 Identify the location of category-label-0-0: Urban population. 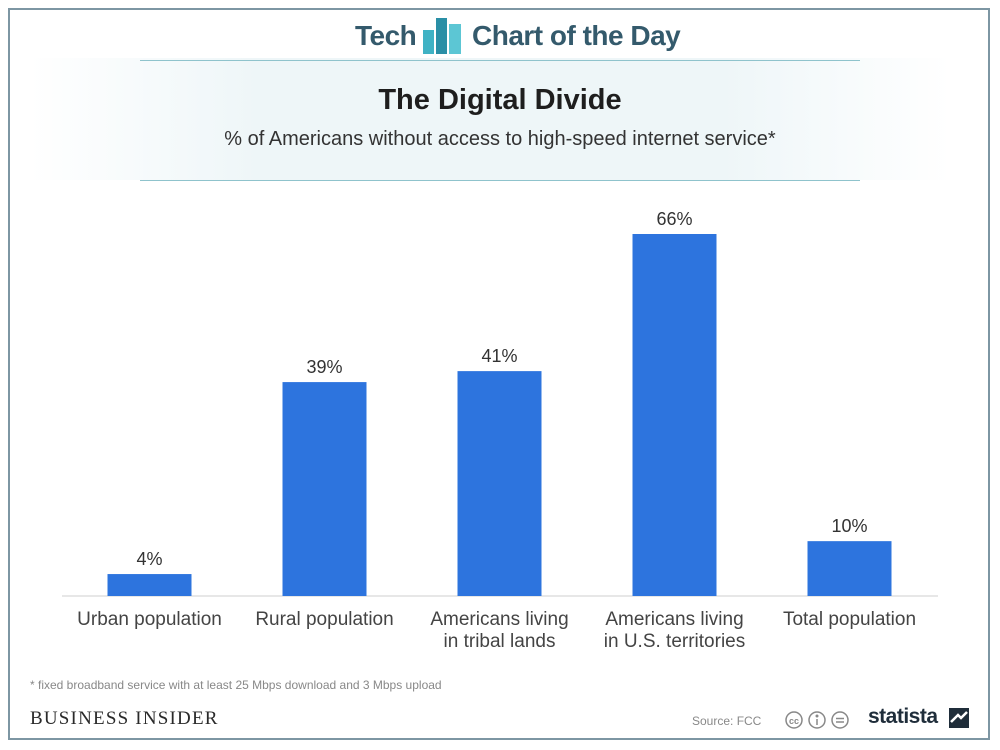
(149, 619).